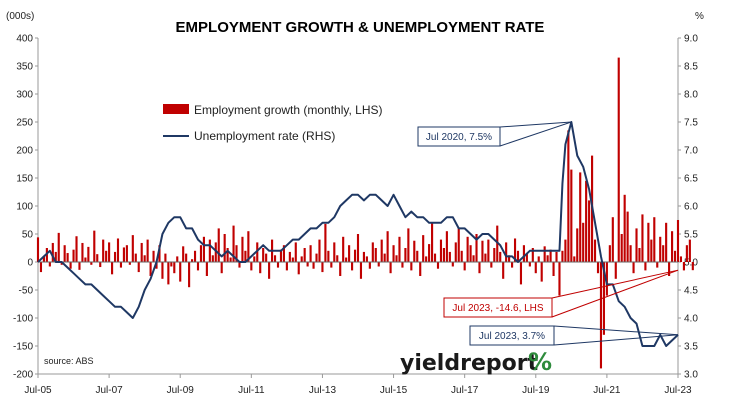  Describe the element at coordinates (459, 136) in the screenshot. I see `annotation-peak-unemployment: Jul 2020, 7.5%` at that location.